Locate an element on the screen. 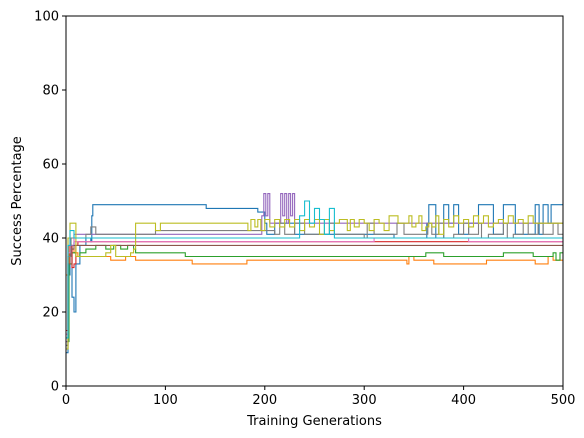  x-axis-label: Training Generations is located at coordinates (314, 421).